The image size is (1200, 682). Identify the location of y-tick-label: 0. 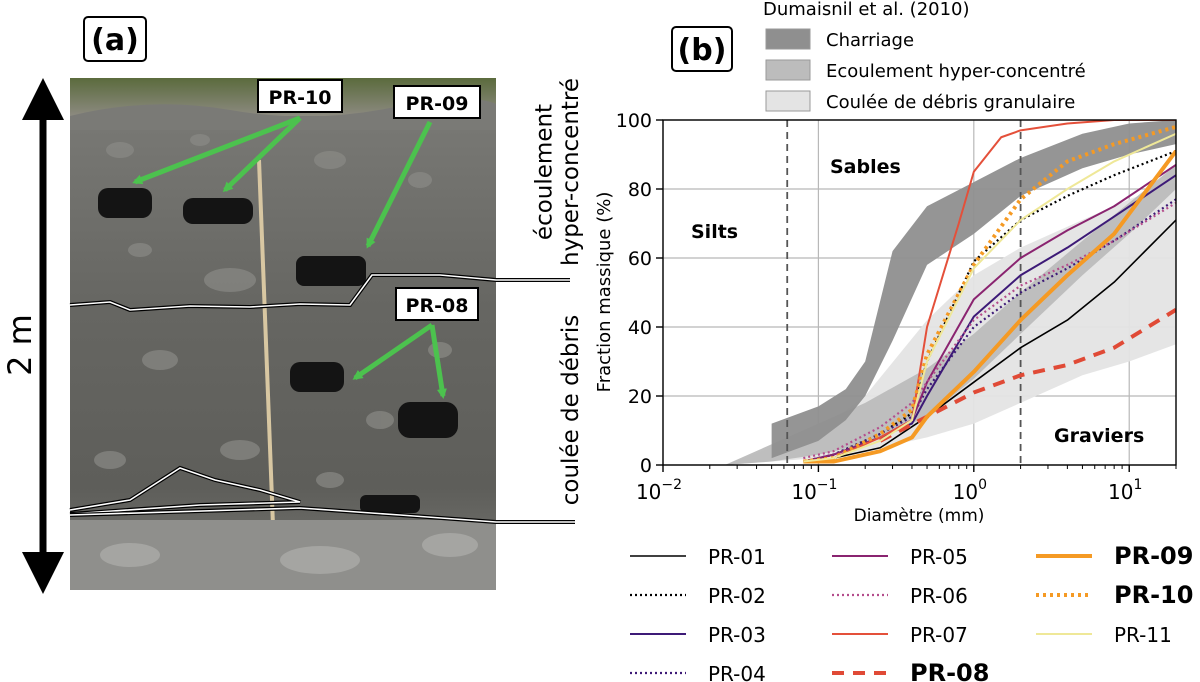
(646, 466).